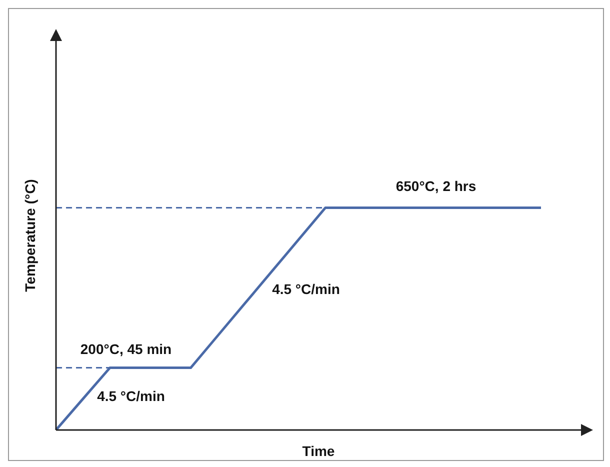 The height and width of the screenshot is (467, 610). I want to click on annotation: 200°C, 45 min, so click(126, 349).